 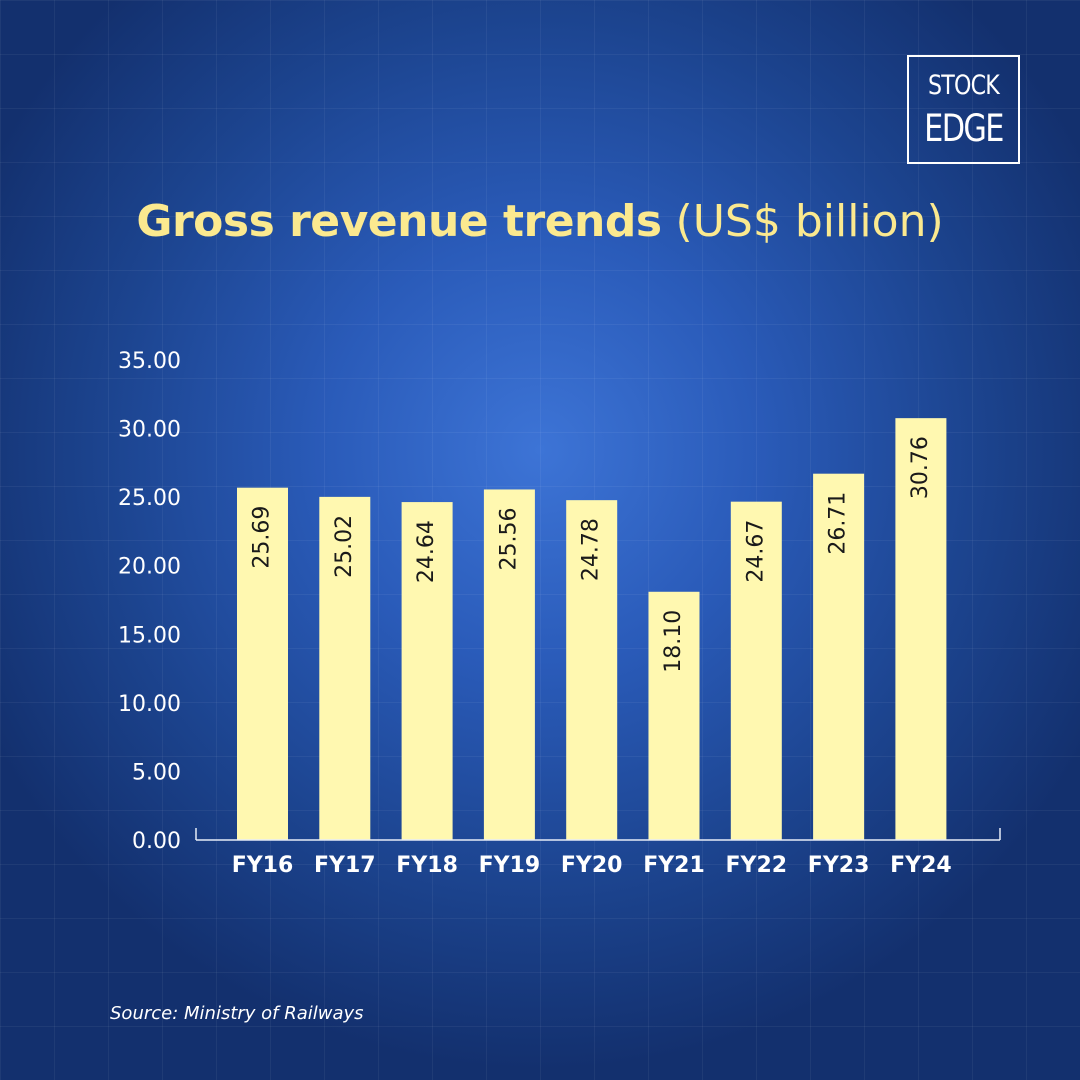 I want to click on bar-fy22, so click(x=756, y=670).